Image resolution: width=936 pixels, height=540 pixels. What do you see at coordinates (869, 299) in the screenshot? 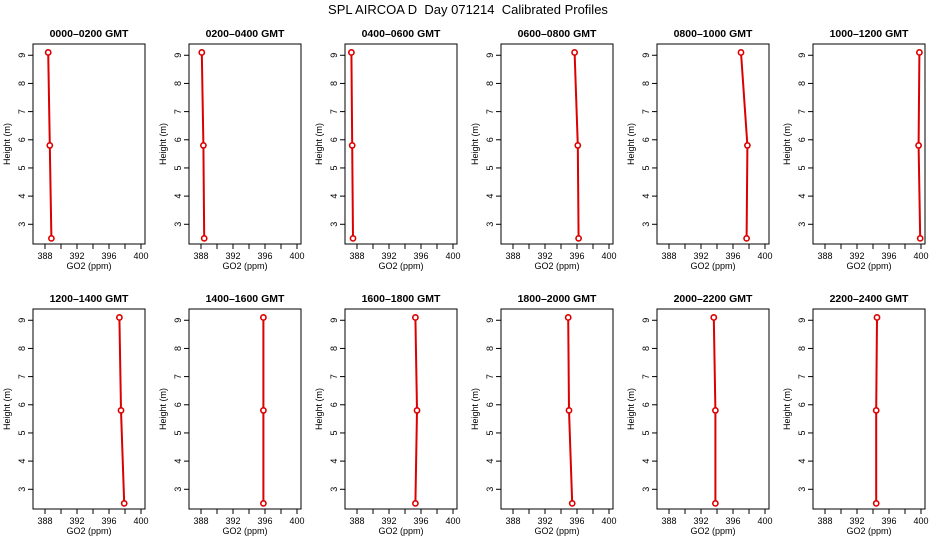
I see `panel-title: 2200–2400 GMT` at bounding box center [869, 299].